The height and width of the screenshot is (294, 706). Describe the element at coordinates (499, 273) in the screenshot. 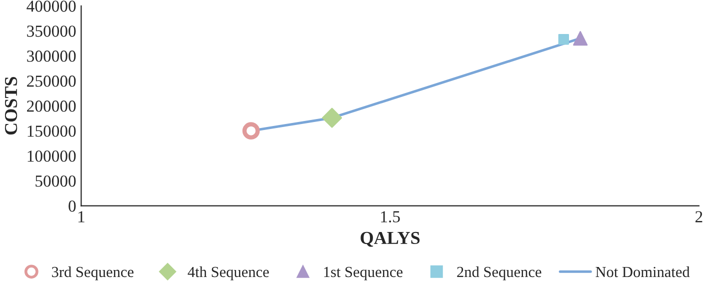

I see `legend-label: 2nd Sequence` at that location.